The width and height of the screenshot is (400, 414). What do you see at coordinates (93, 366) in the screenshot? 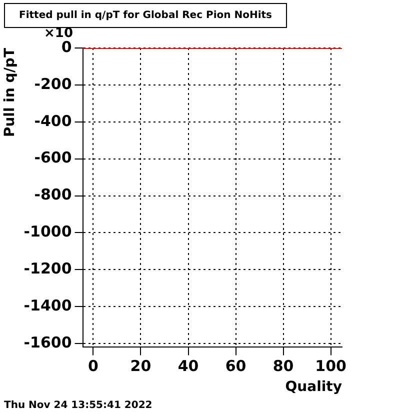
I see `x-tick-label: 0` at bounding box center [93, 366].